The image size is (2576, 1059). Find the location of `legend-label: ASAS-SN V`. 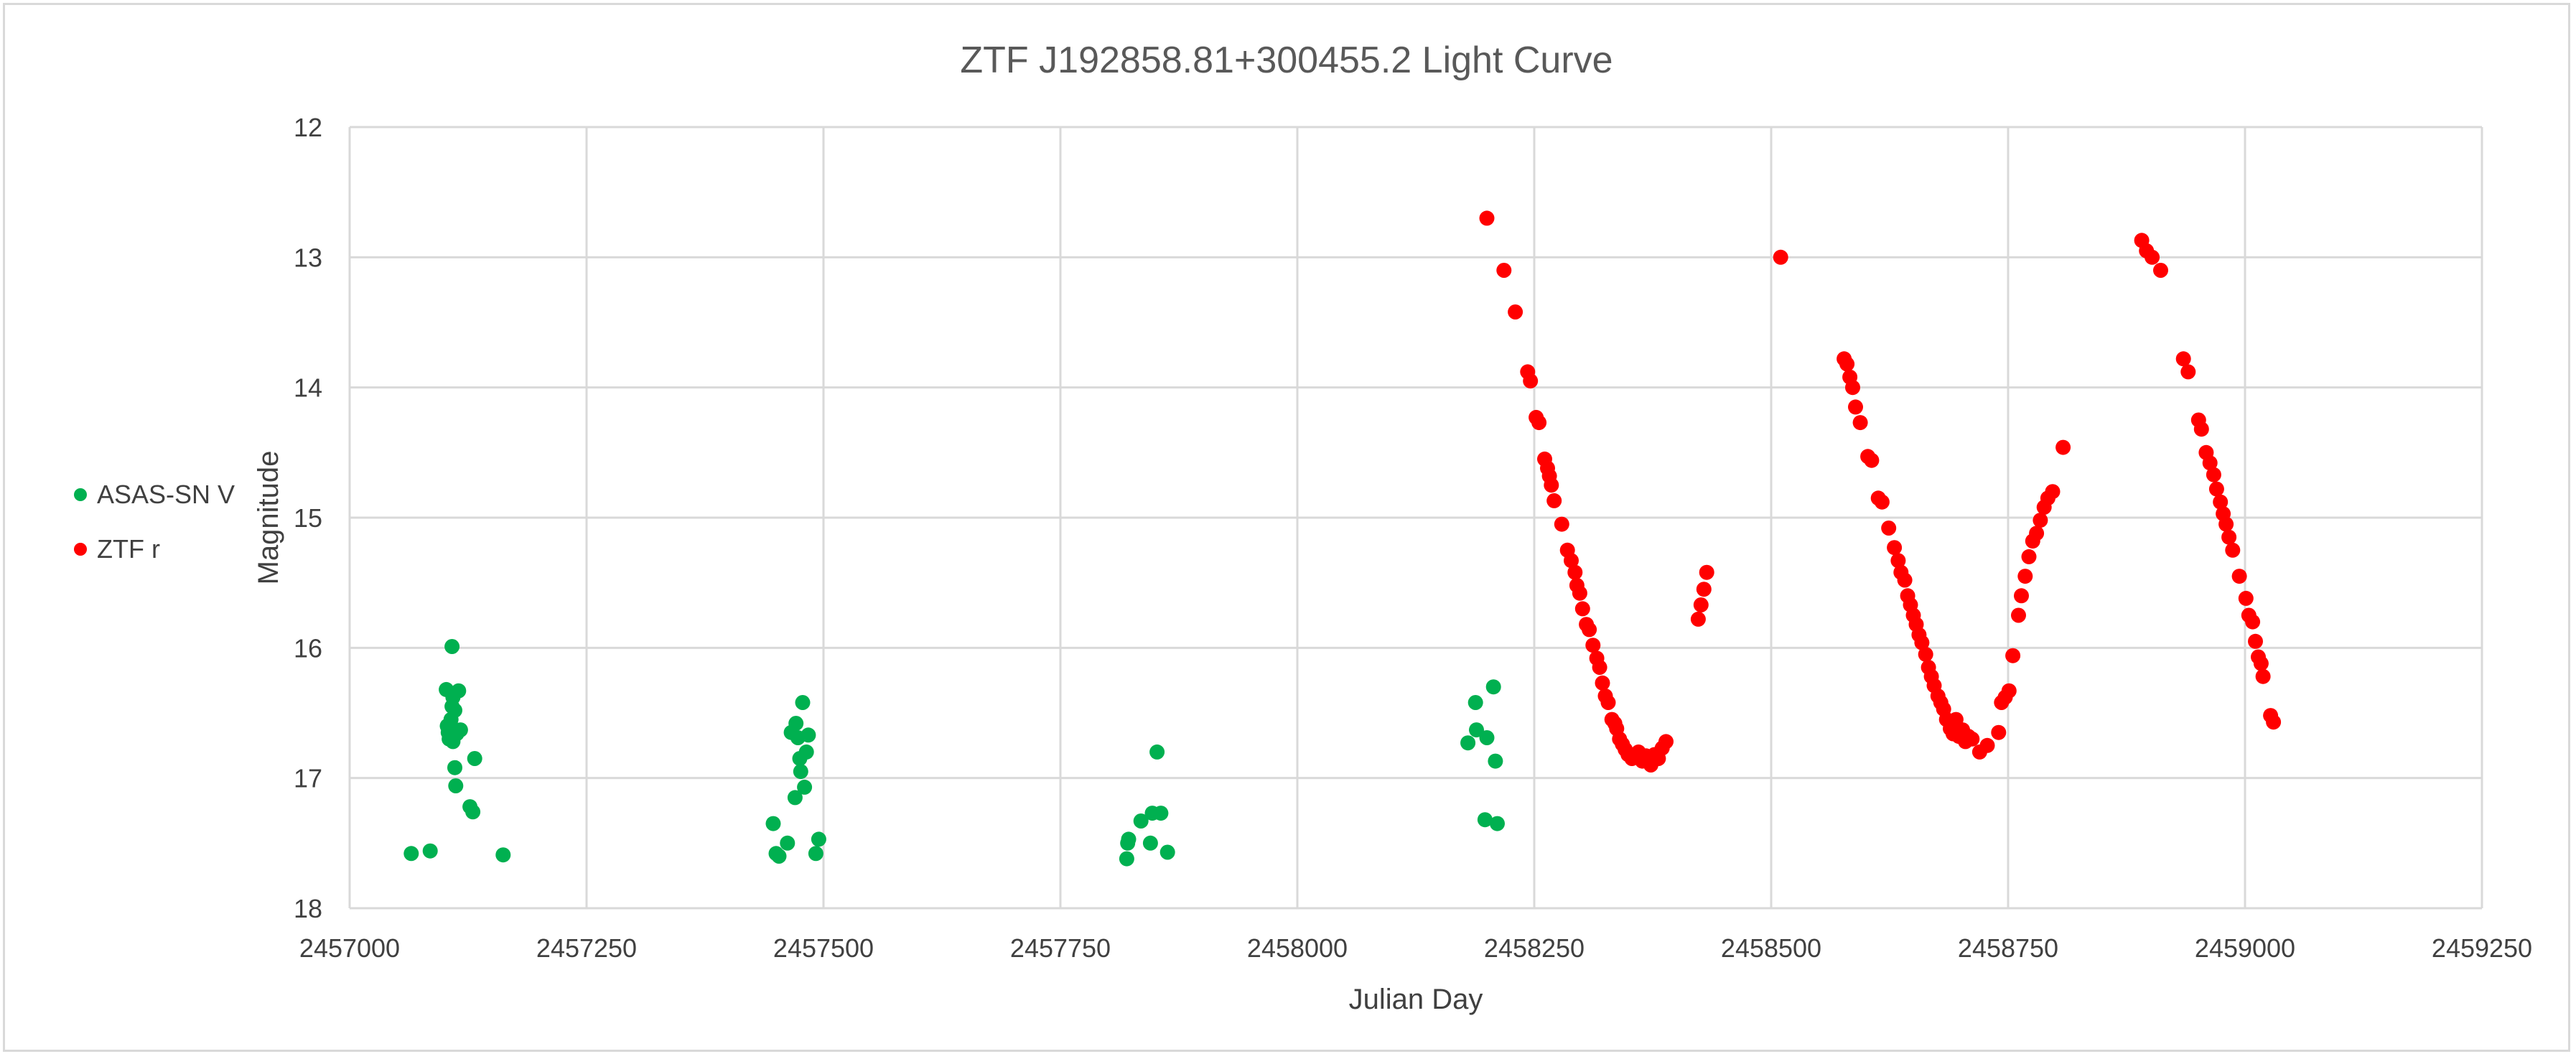

legend-label: ASAS-SN V is located at coordinates (166, 494).